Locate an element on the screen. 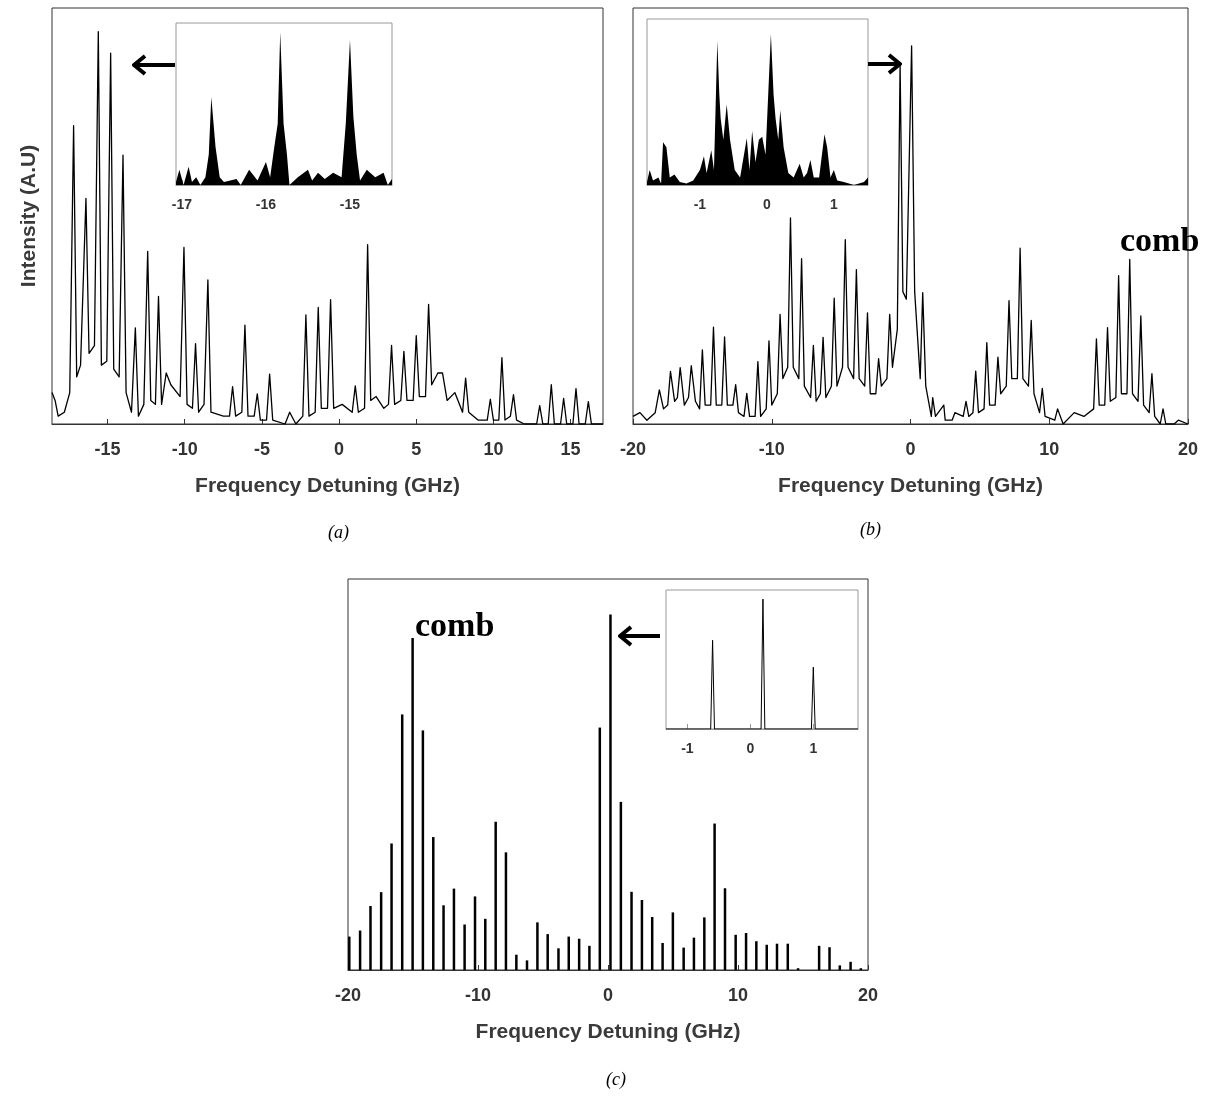 The image size is (1214, 1104). x-tick-label: 15 is located at coordinates (570, 449).